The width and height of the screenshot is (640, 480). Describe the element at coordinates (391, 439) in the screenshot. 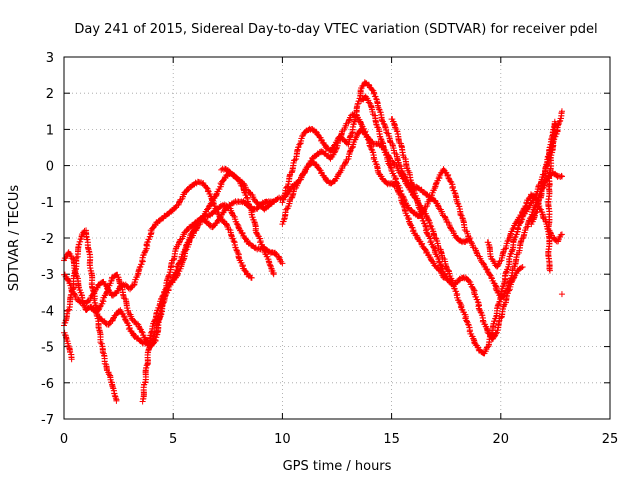

I see `x-tick-label: 15` at that location.